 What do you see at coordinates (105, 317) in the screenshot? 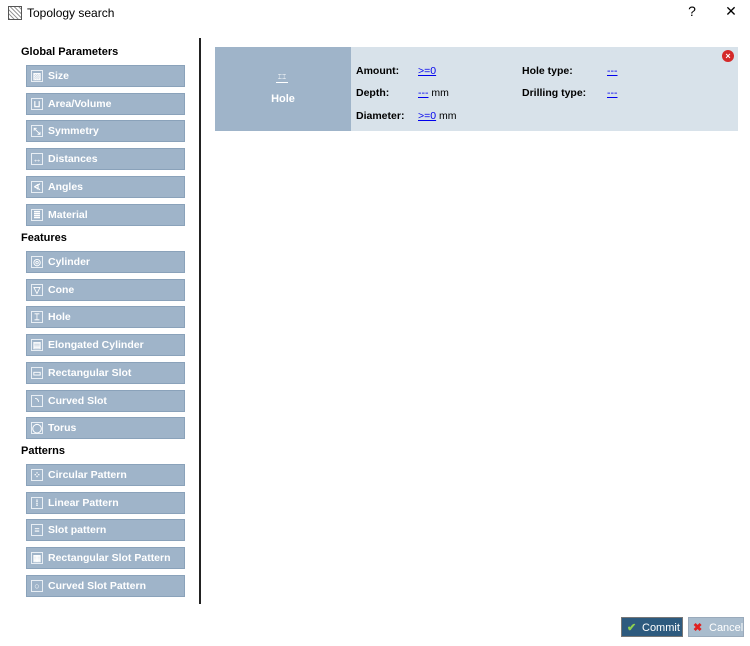
I see `sidebar-item-hole: ⌶ Hole` at bounding box center [105, 317].